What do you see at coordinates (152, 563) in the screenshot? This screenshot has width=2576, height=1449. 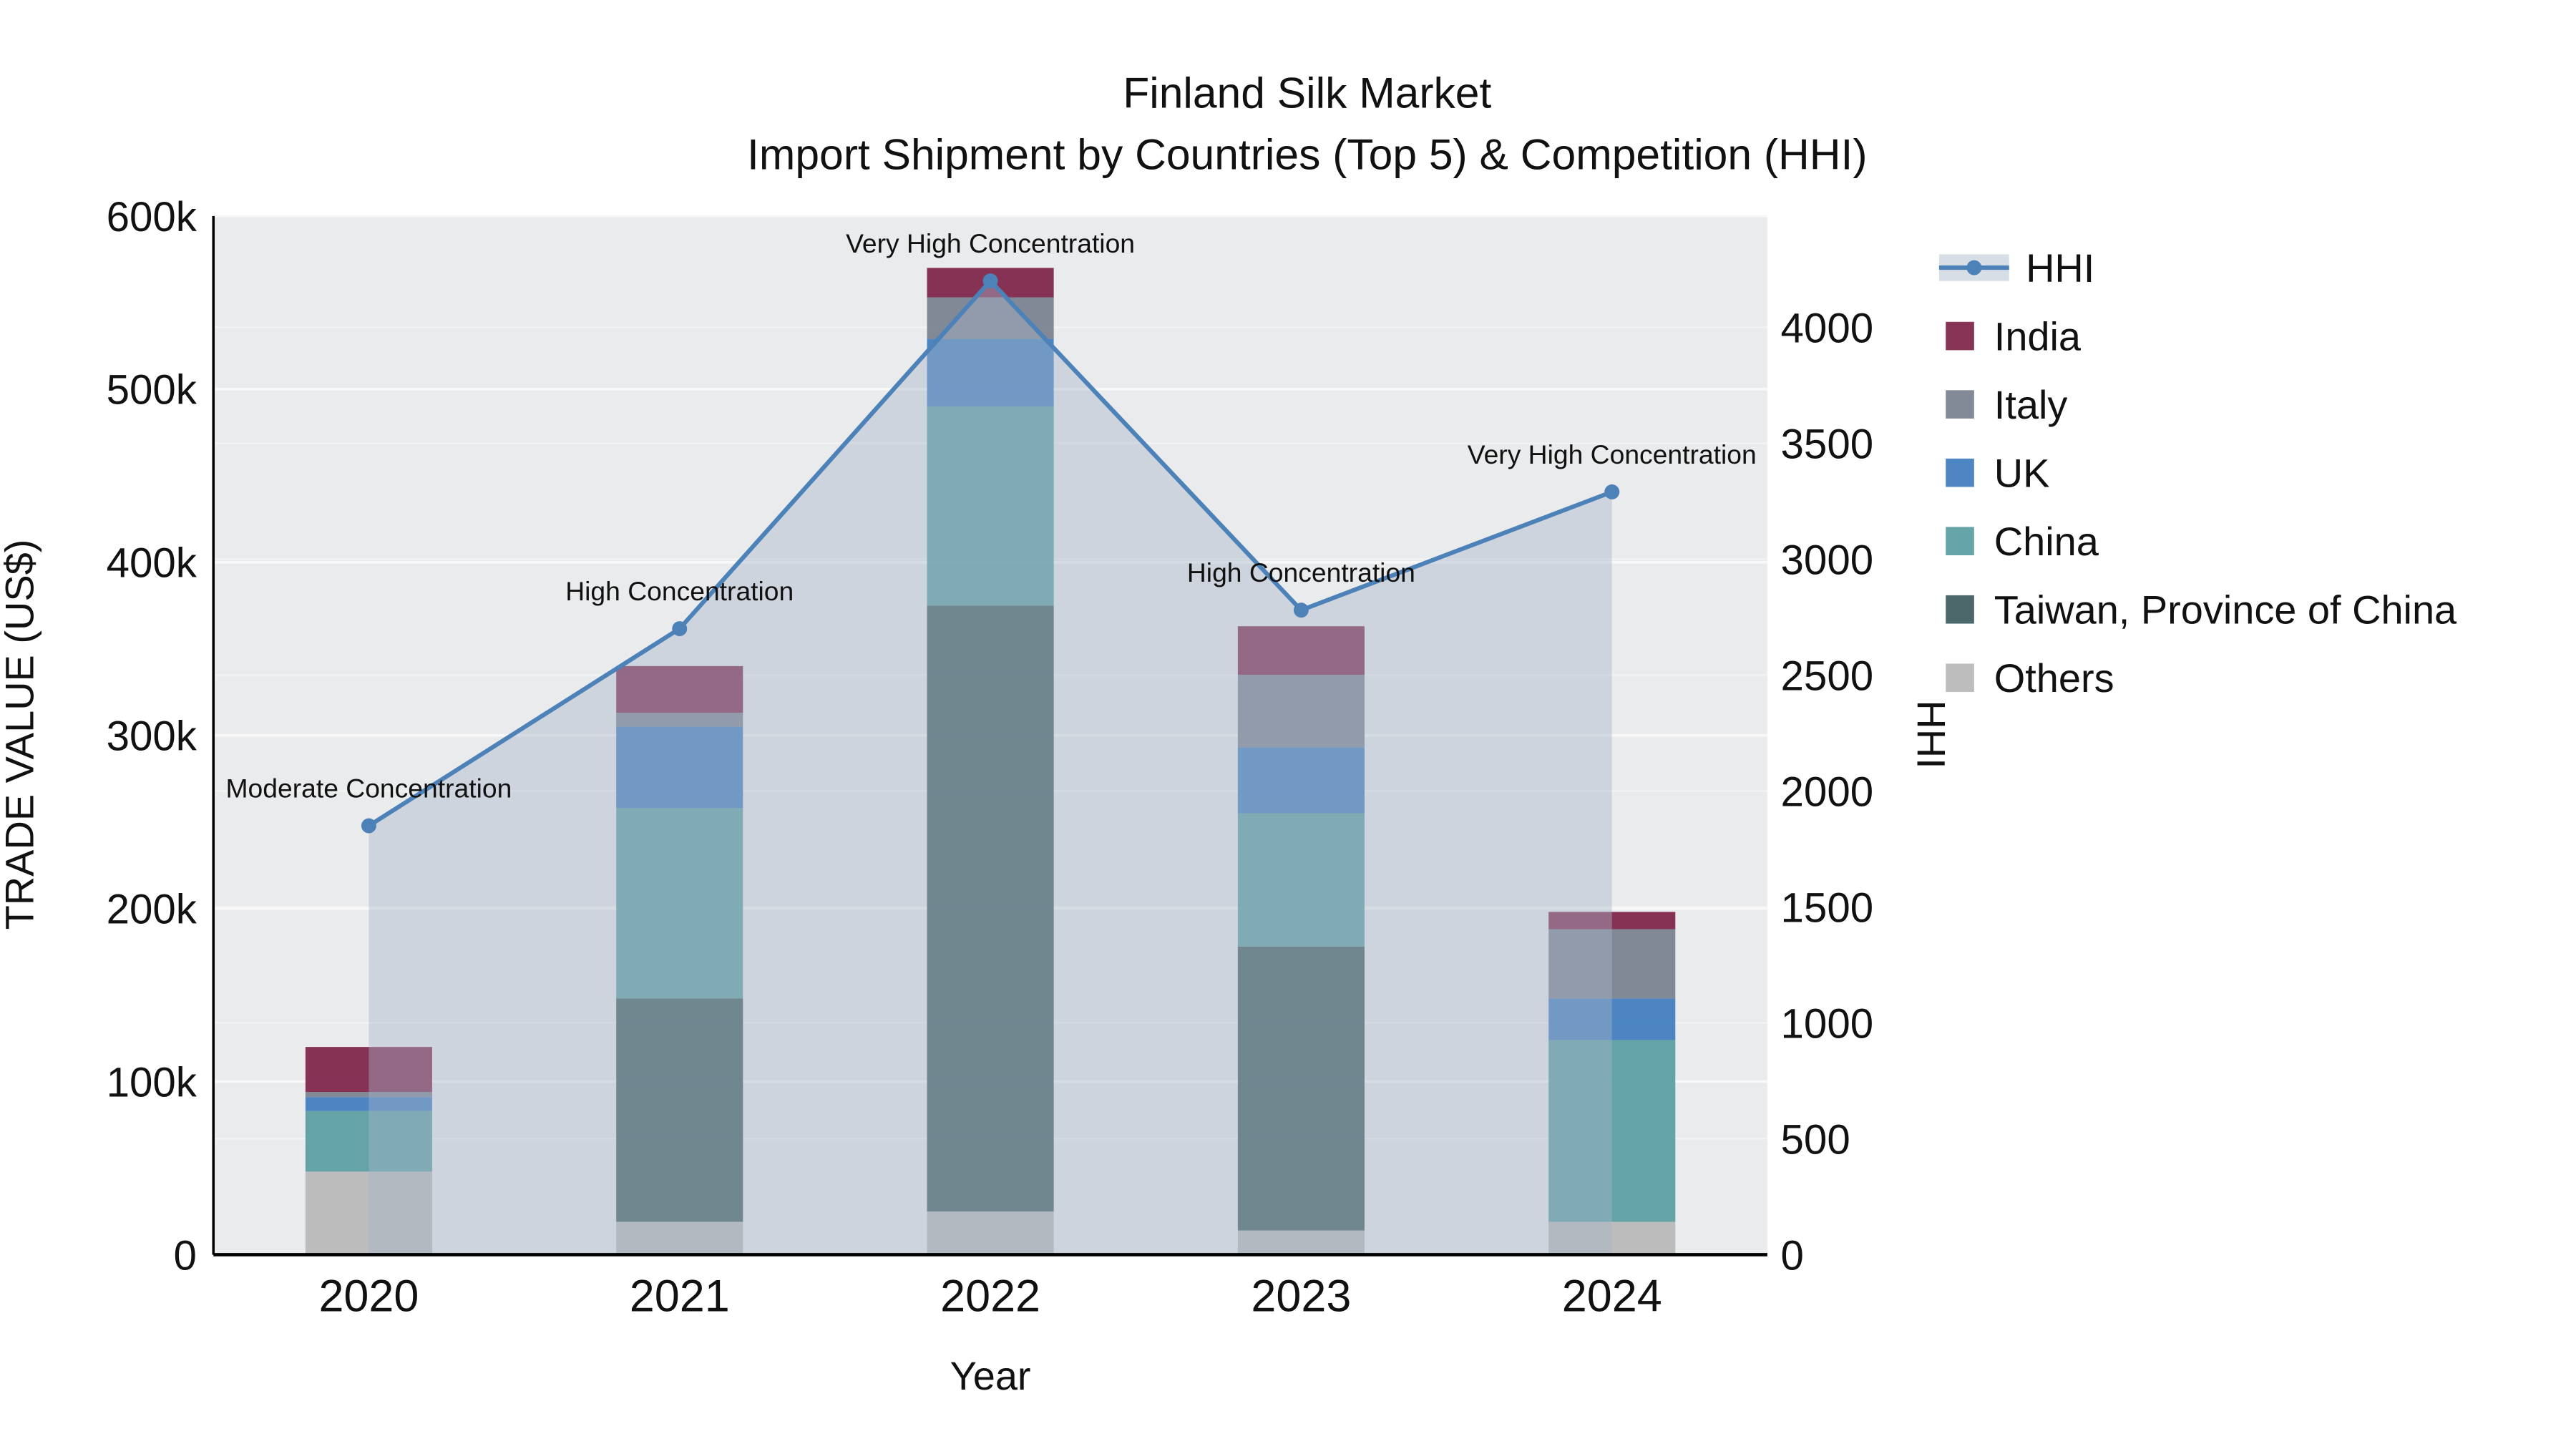 I see `y-tick-label: 400k` at bounding box center [152, 563].